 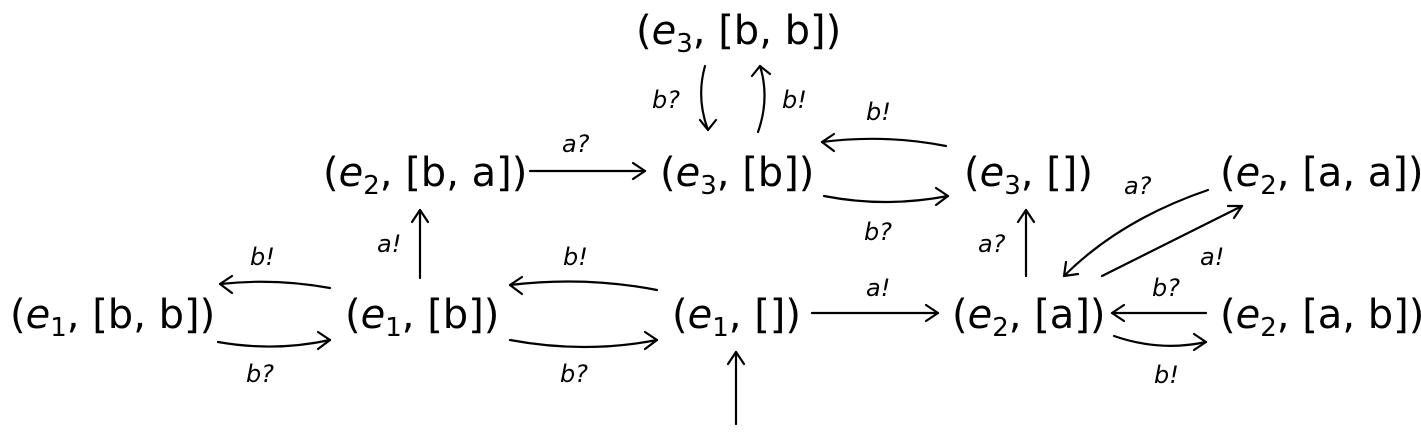 What do you see at coordinates (685, 98) in the screenshot?
I see `edge-e3bb-to-e3b: b?` at bounding box center [685, 98].